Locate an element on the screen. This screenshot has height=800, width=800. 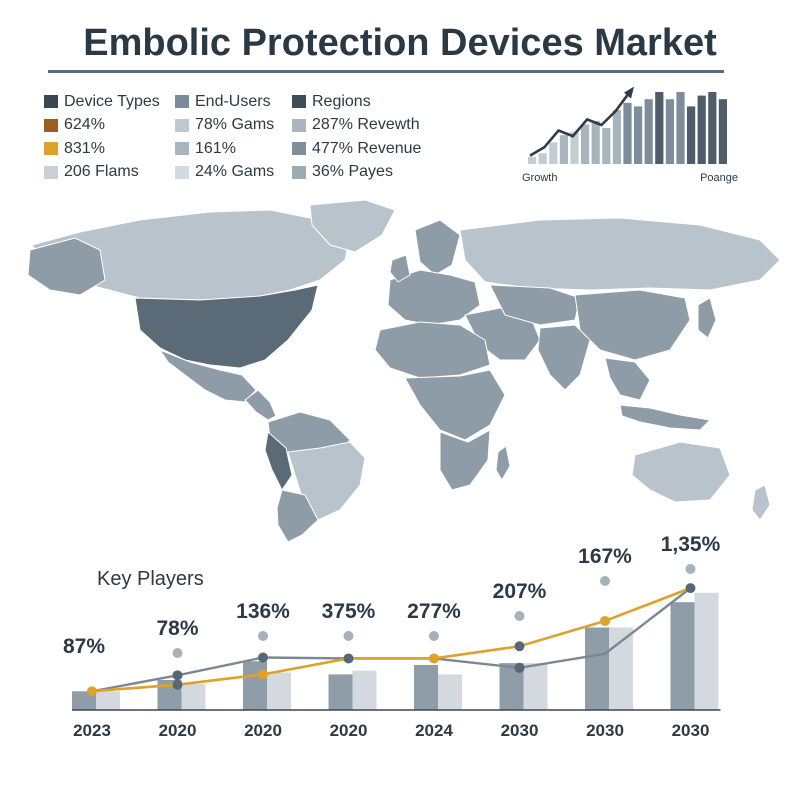
legend-label: 36% Payes is located at coordinates (352, 172).